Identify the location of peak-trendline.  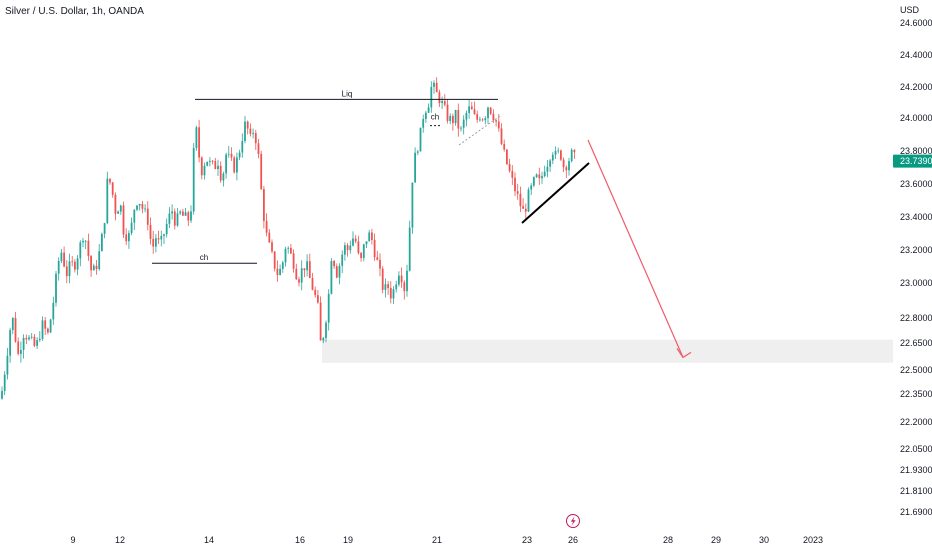
(479, 130).